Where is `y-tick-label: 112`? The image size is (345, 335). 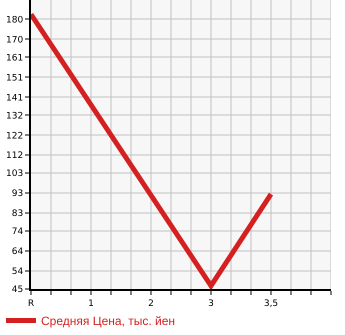 y-tick-label: 112 is located at coordinates (15, 156).